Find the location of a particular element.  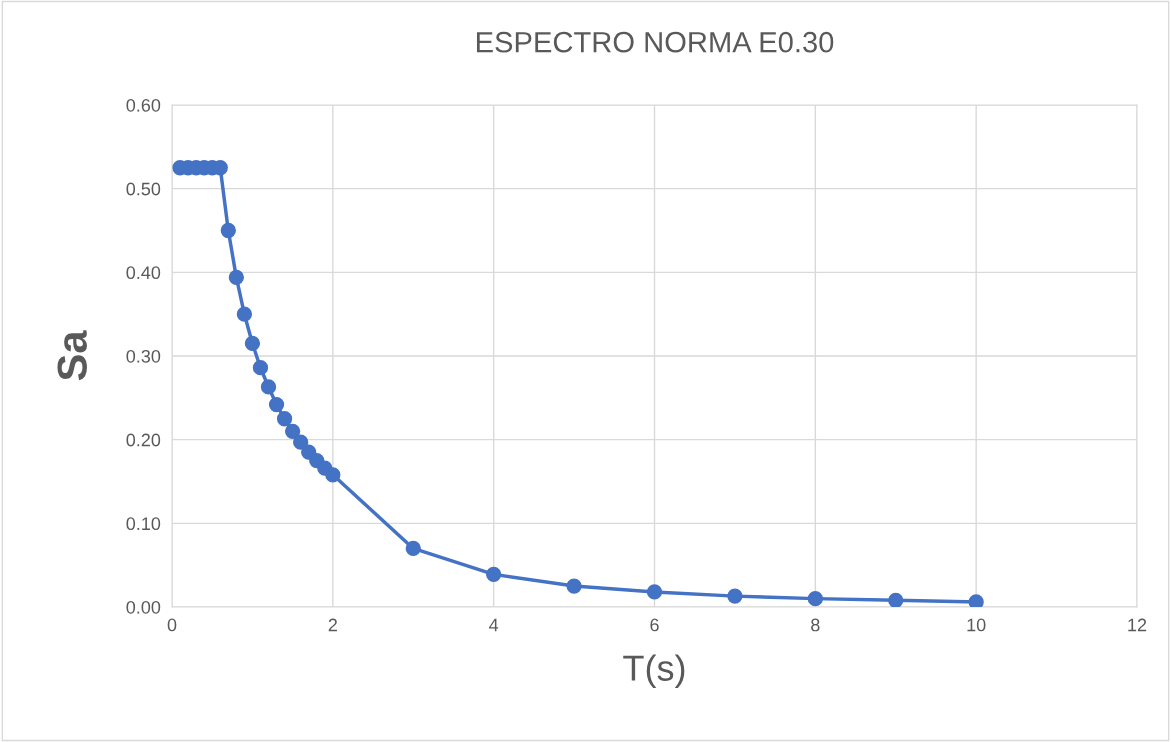

y-tick-label: 0.20 is located at coordinates (143, 440).